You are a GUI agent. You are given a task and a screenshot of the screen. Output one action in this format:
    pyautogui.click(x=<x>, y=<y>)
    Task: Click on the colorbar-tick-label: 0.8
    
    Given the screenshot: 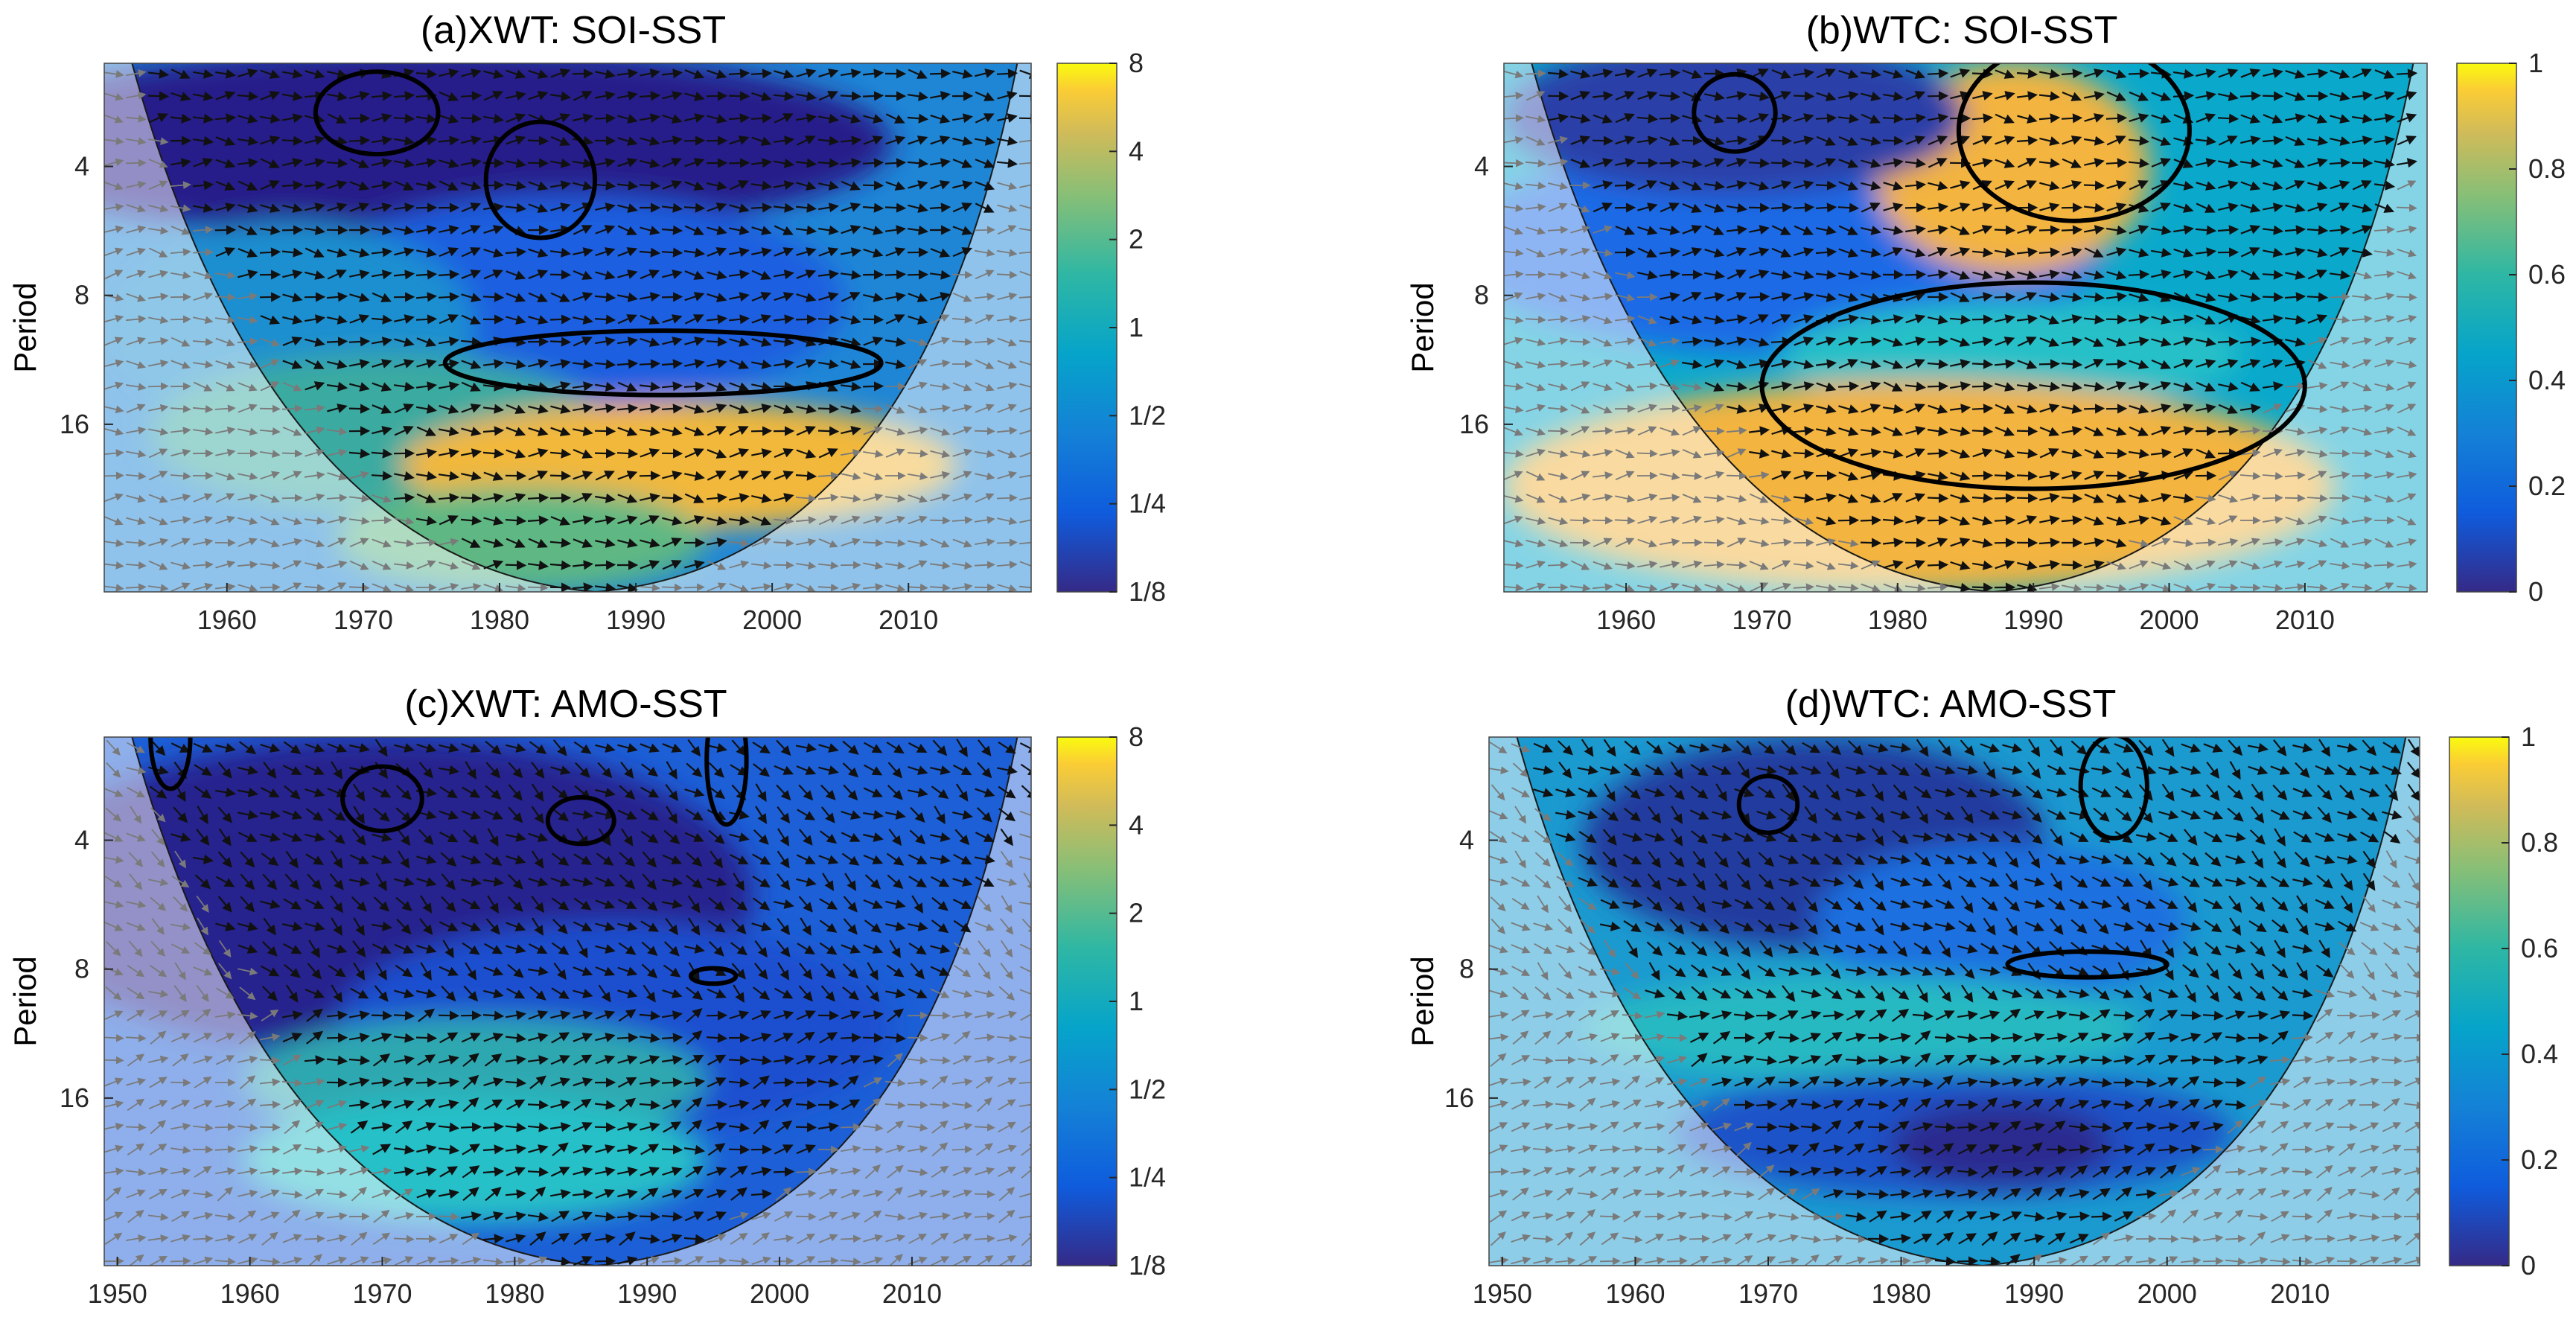 What is the action you would take?
    pyautogui.click(x=2547, y=168)
    